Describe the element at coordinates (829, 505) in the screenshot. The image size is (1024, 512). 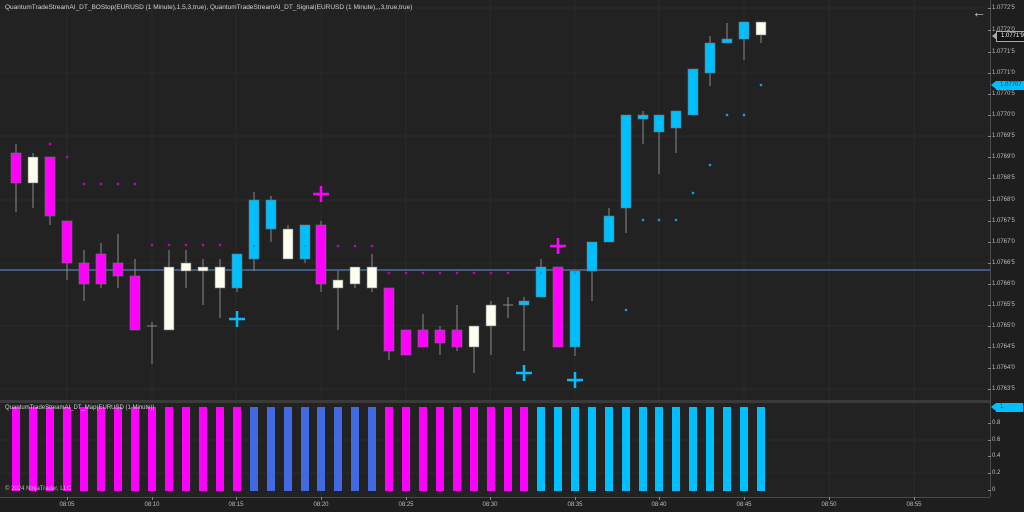
I see `time-tick-label: 08:50` at that location.